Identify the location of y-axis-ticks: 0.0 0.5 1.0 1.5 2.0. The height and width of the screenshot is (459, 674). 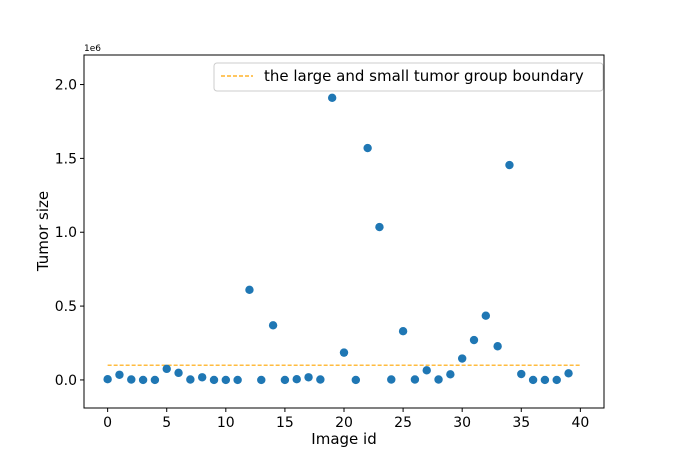
(69, 233).